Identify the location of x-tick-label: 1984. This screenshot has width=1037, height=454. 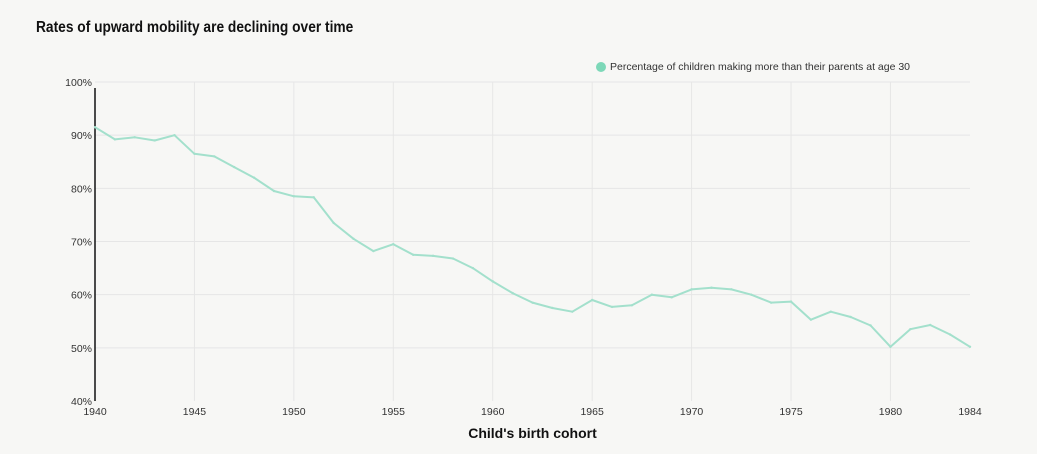
(970, 412).